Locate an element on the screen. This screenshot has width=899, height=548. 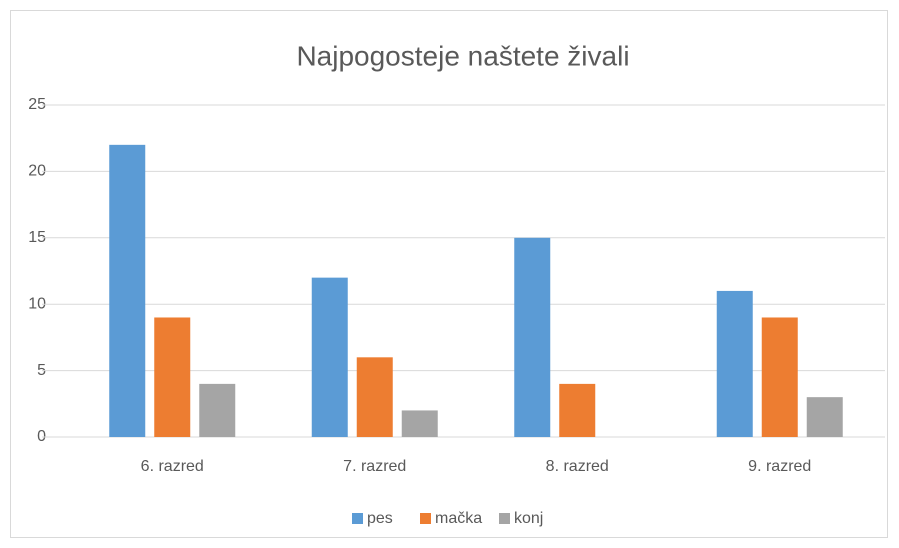
legend-label: mačka is located at coordinates (458, 518).